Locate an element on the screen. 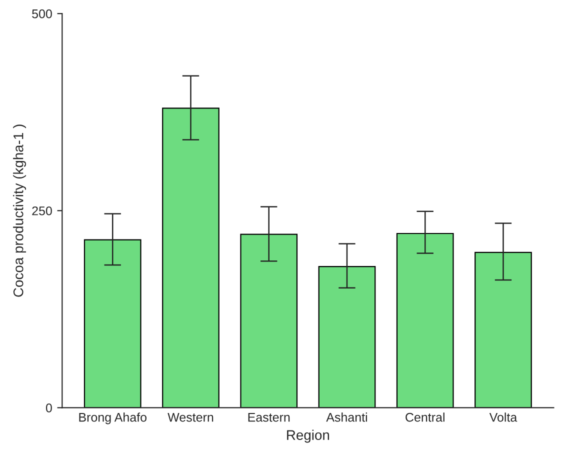 Image resolution: width=565 pixels, height=453 pixels. x-axis-title: Region is located at coordinates (308, 436).